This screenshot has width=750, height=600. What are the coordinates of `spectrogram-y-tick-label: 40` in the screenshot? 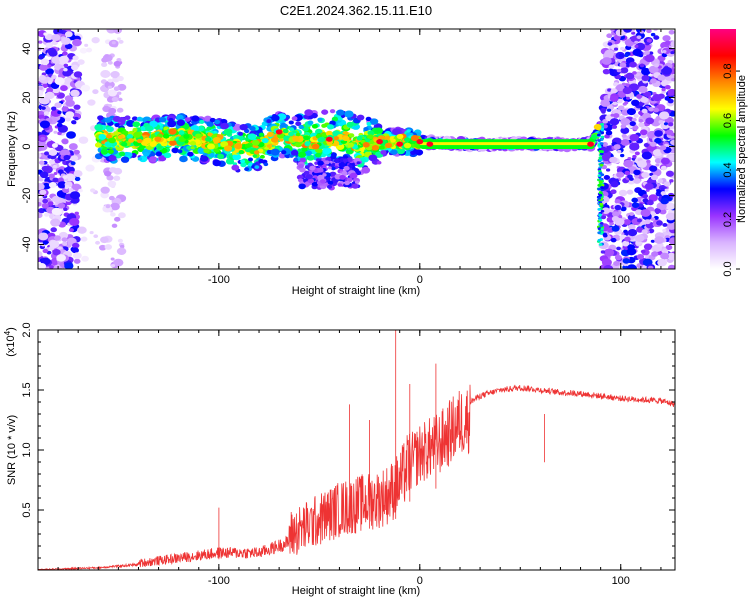 It's located at (27, 48).